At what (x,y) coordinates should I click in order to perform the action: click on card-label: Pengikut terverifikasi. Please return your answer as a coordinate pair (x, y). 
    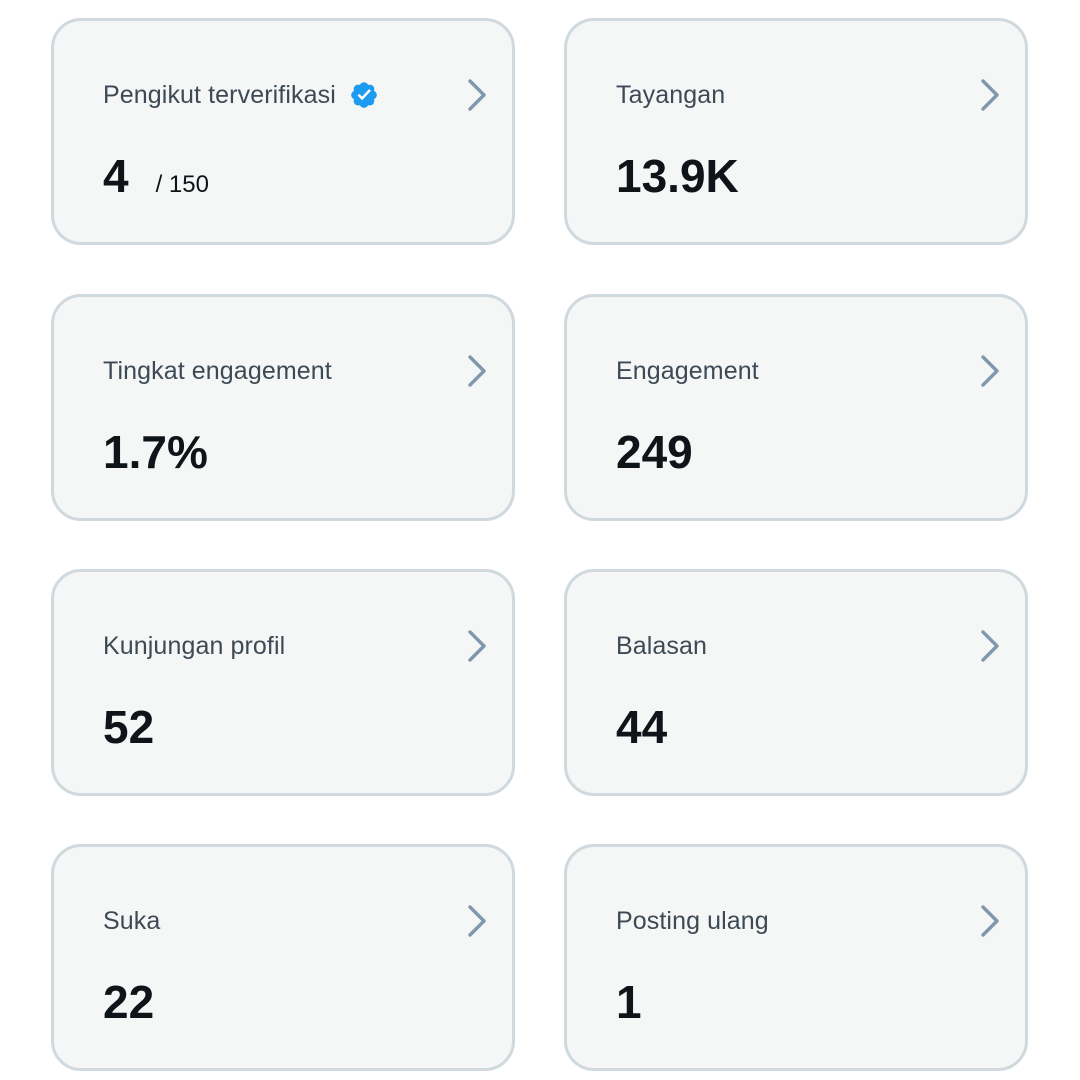
    Looking at the image, I should click on (219, 94).